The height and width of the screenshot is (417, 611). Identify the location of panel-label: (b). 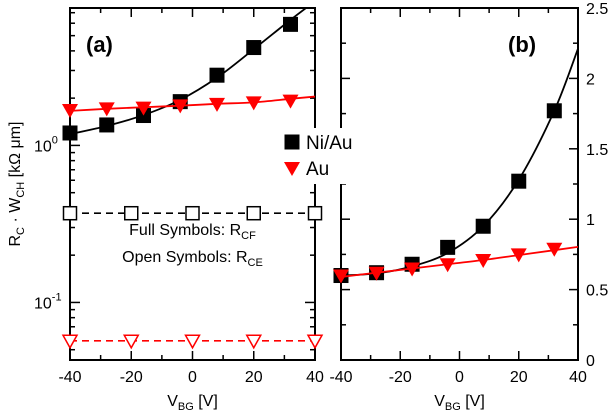
(522, 44).